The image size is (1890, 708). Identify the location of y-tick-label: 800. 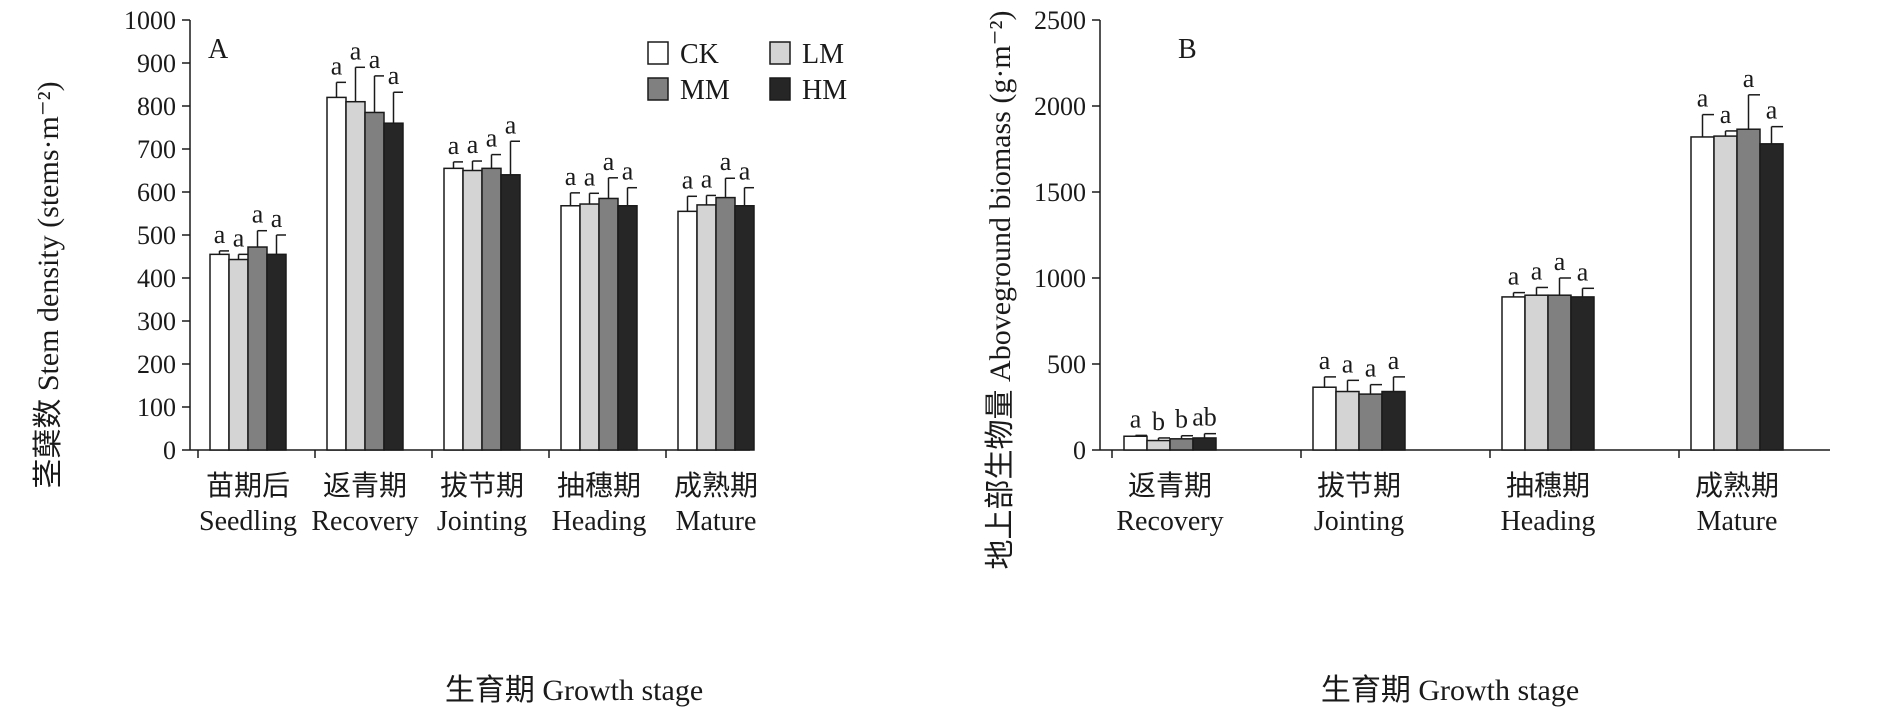
(156, 106).